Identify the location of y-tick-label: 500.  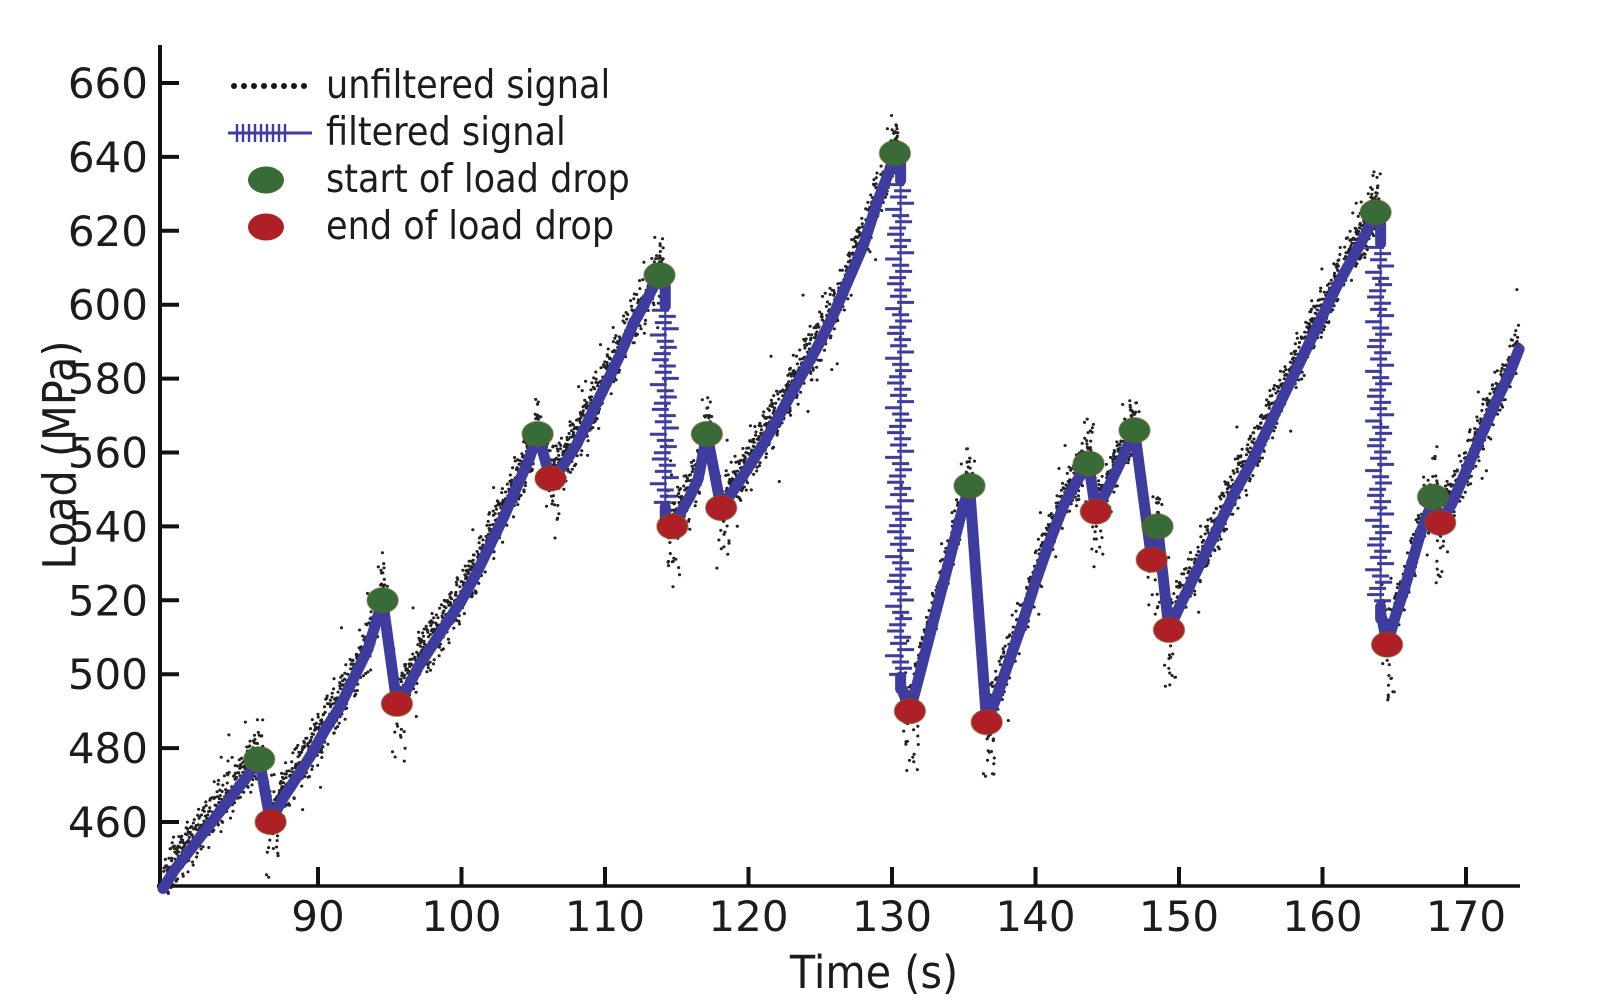
(108, 674).